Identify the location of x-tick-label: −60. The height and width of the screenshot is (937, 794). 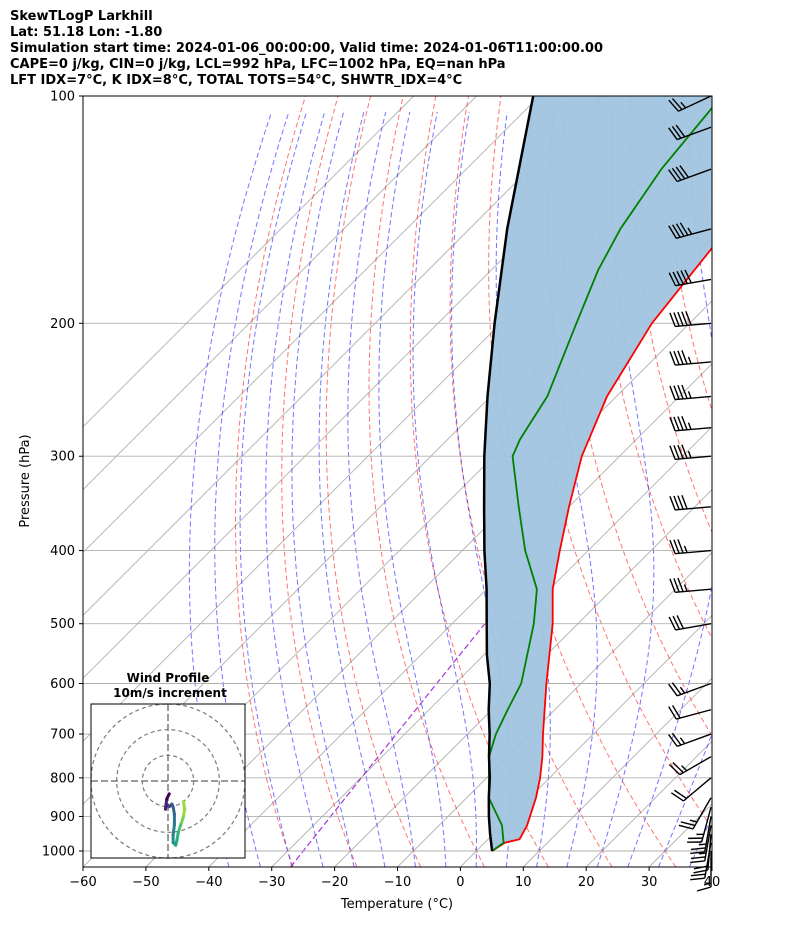
(82, 882).